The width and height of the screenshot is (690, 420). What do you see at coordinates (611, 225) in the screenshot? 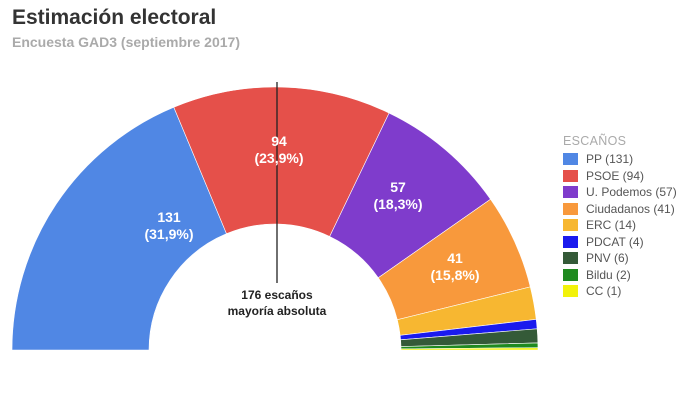
I see `legend-label: ERC (14)` at bounding box center [611, 225].